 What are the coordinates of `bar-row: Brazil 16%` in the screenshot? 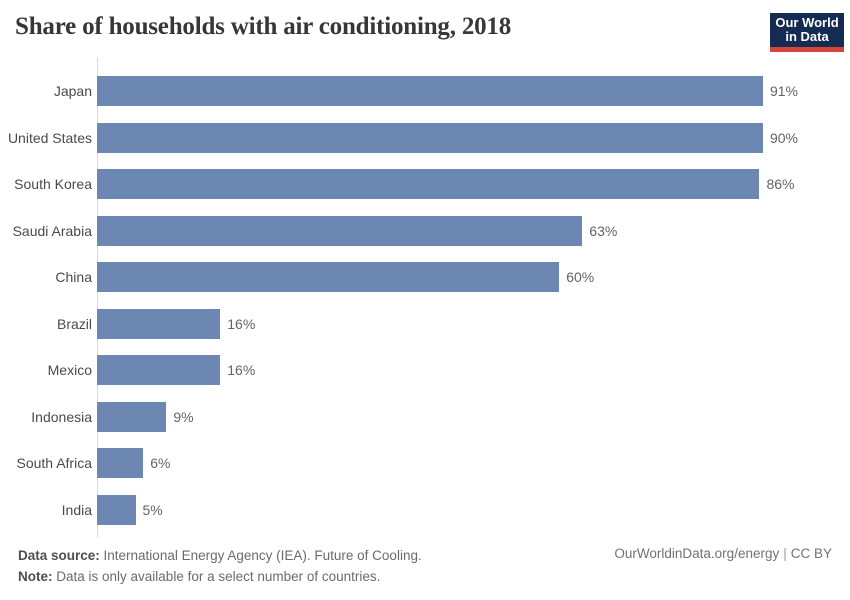 It's located at (425, 324).